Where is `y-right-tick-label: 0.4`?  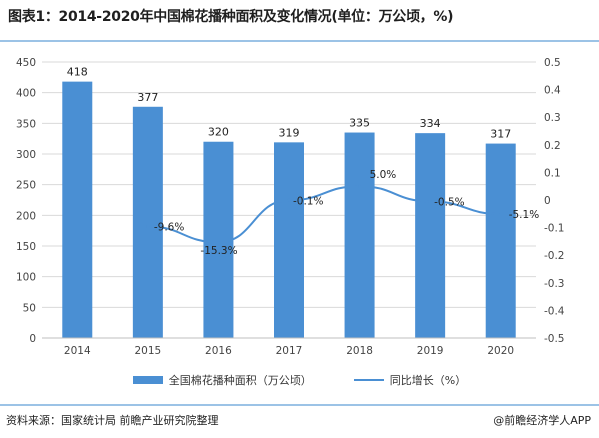
y-right-tick-label: 0.4 is located at coordinates (552, 91).